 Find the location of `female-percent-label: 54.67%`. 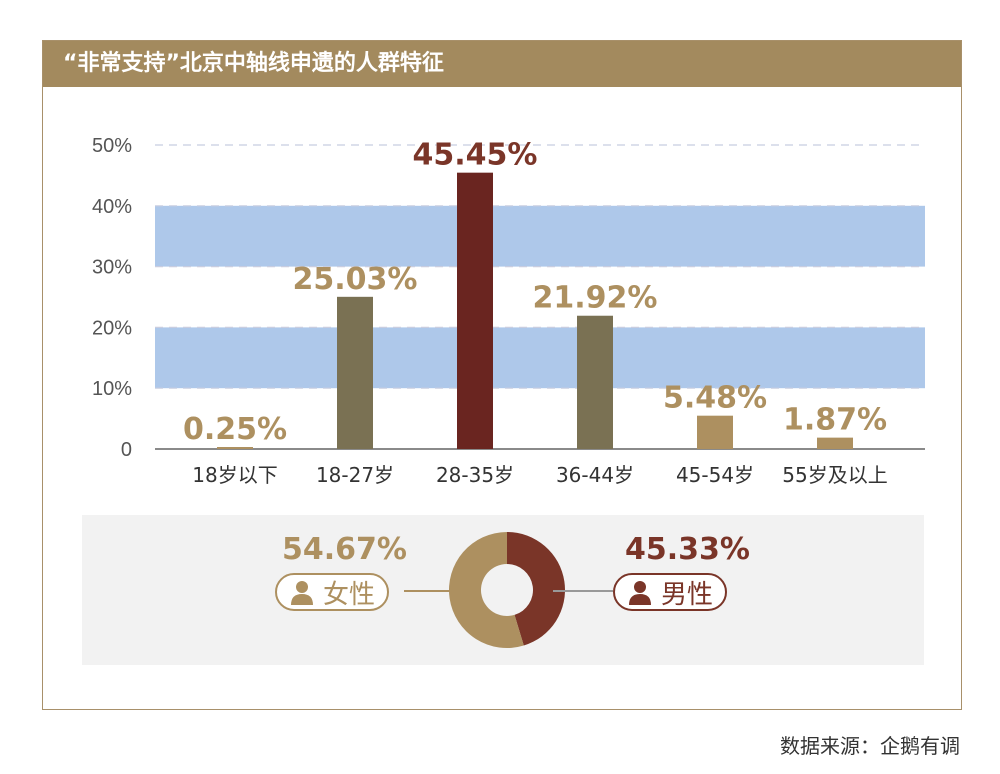

female-percent-label: 54.67% is located at coordinates (344, 549).